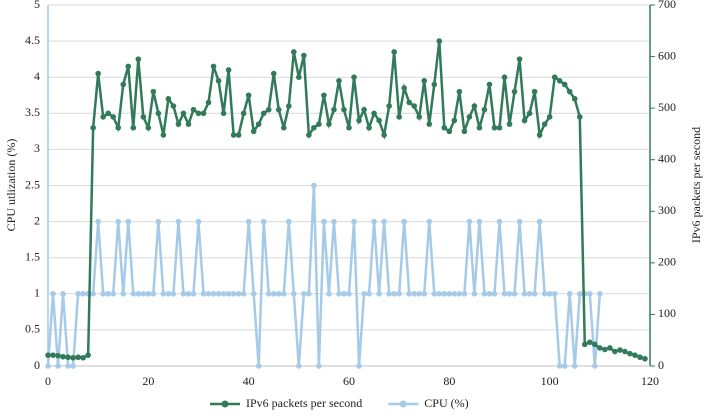  I want to click on y2-tick-label: 0, so click(661, 365).